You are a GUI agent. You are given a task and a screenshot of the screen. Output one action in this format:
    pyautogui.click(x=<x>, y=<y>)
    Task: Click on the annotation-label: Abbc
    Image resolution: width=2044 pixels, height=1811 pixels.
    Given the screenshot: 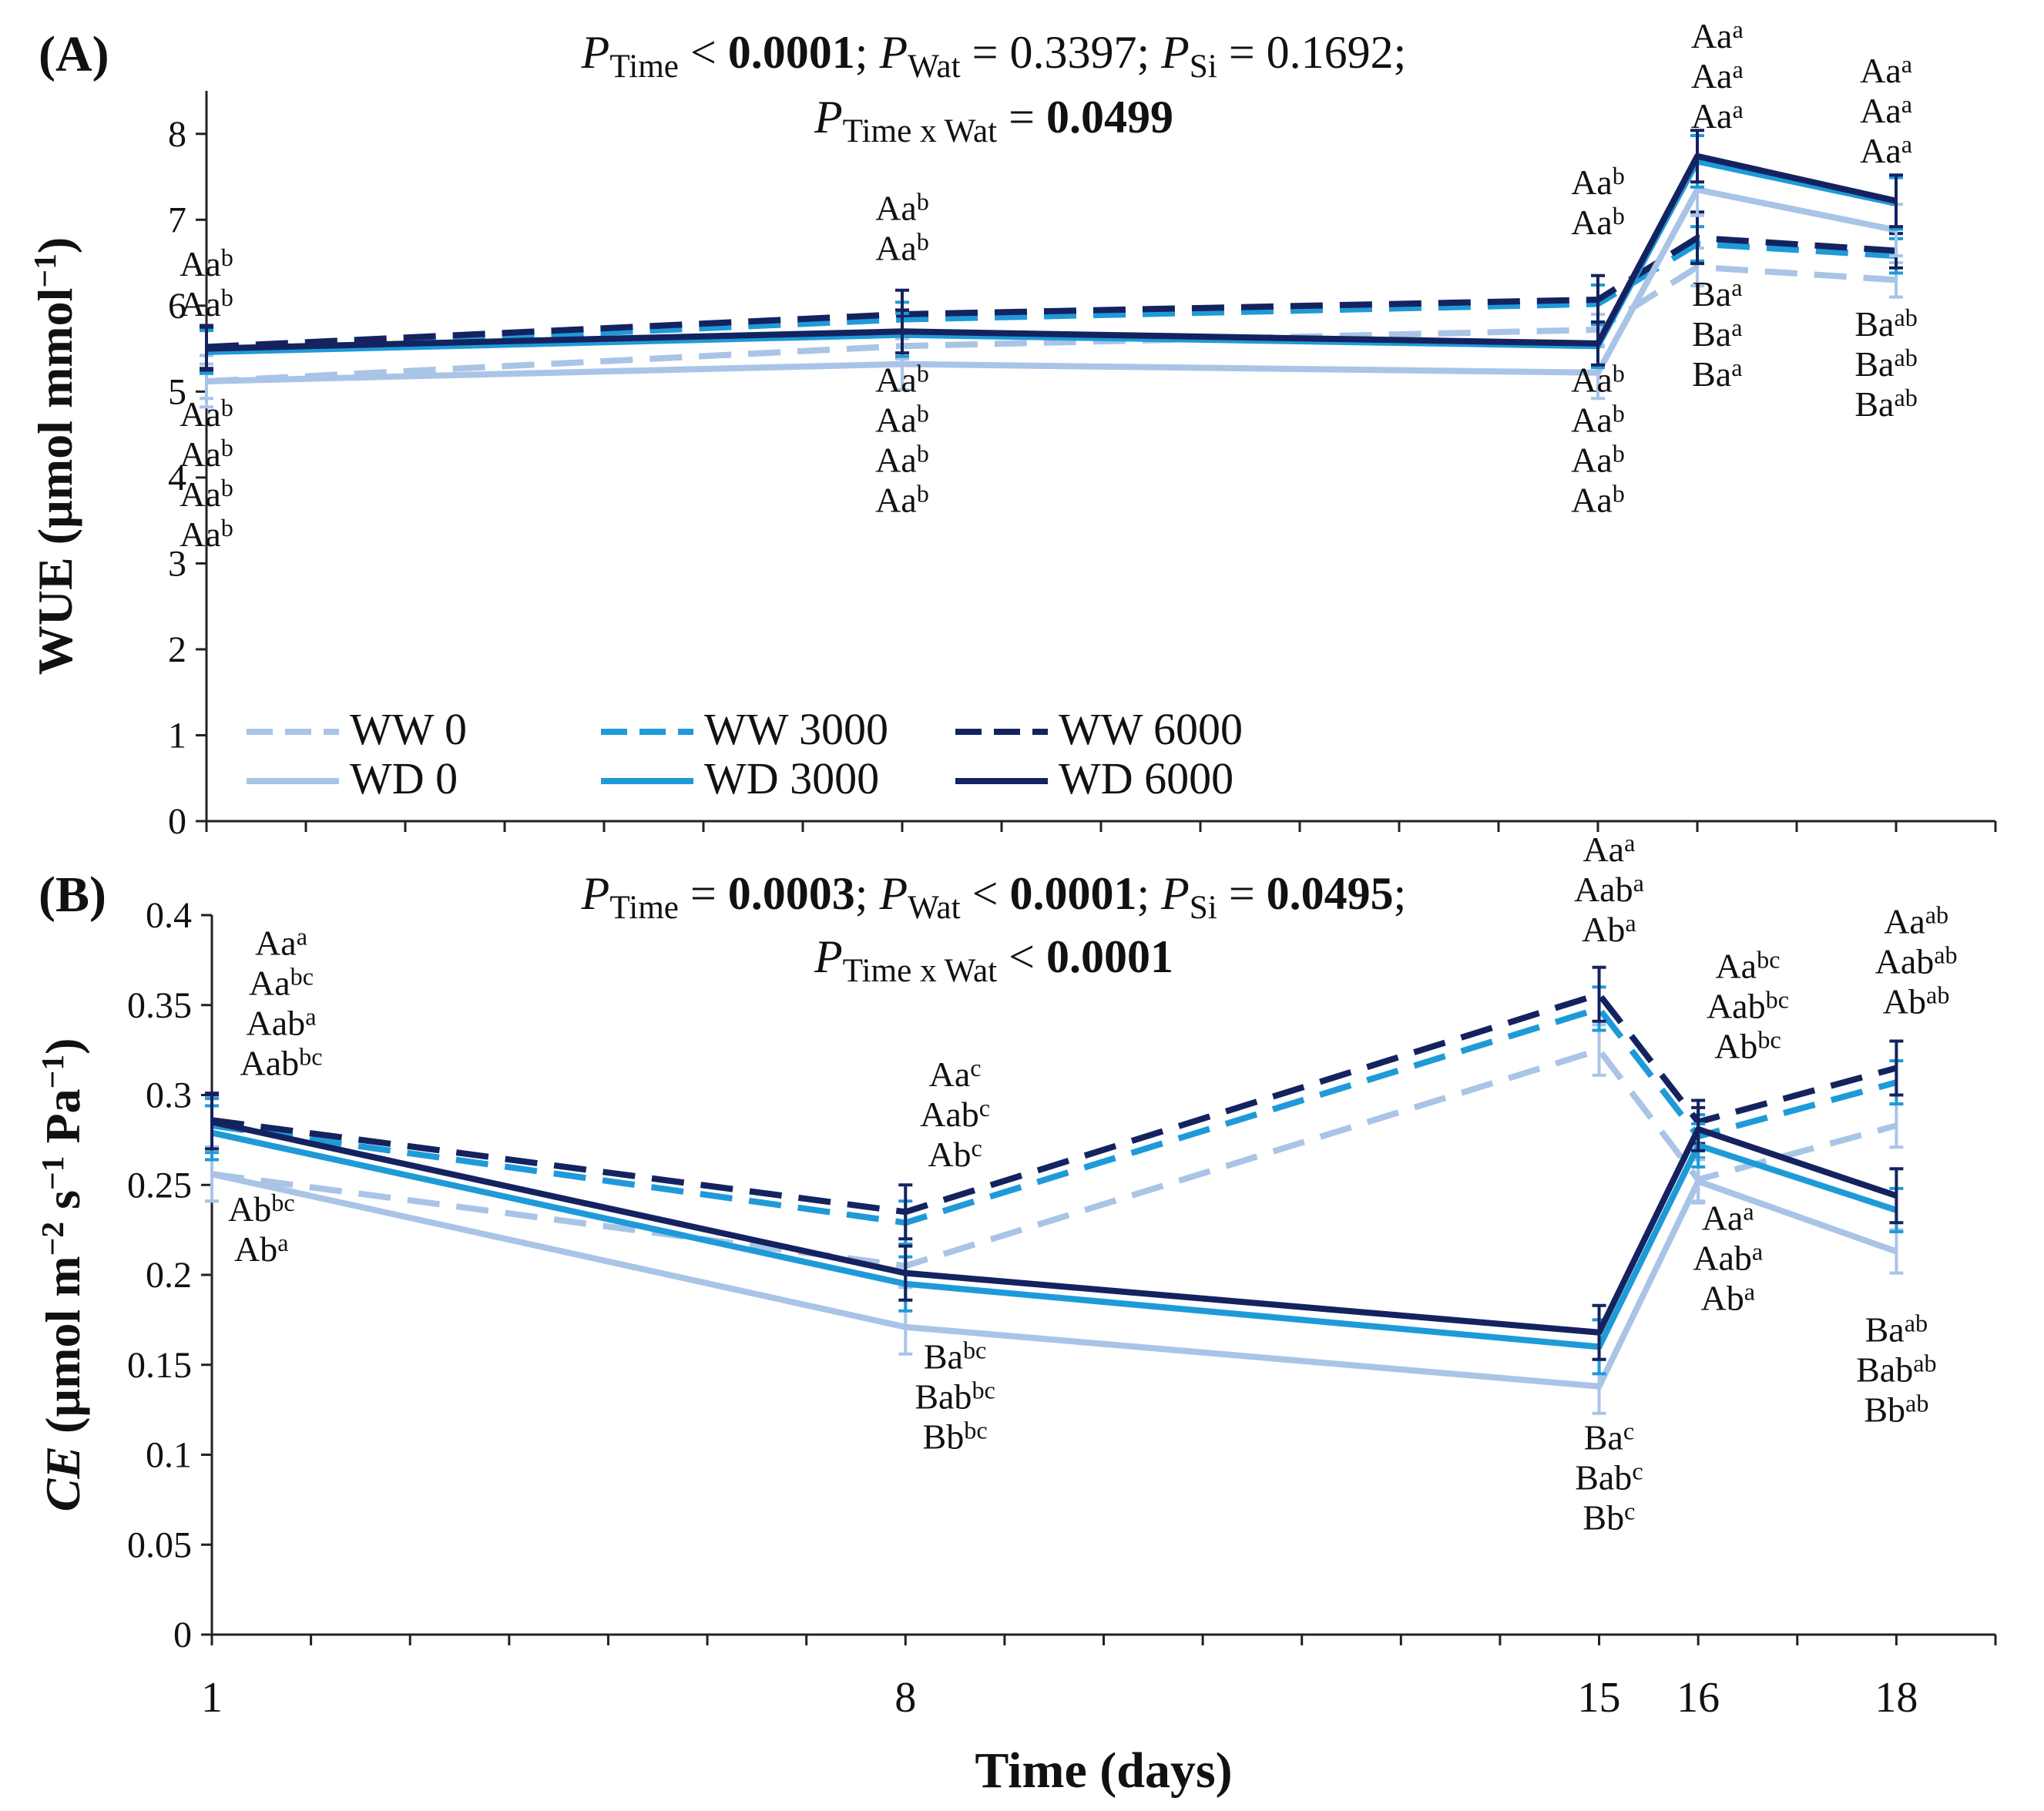 What is the action you would take?
    pyautogui.click(x=1747, y=1046)
    